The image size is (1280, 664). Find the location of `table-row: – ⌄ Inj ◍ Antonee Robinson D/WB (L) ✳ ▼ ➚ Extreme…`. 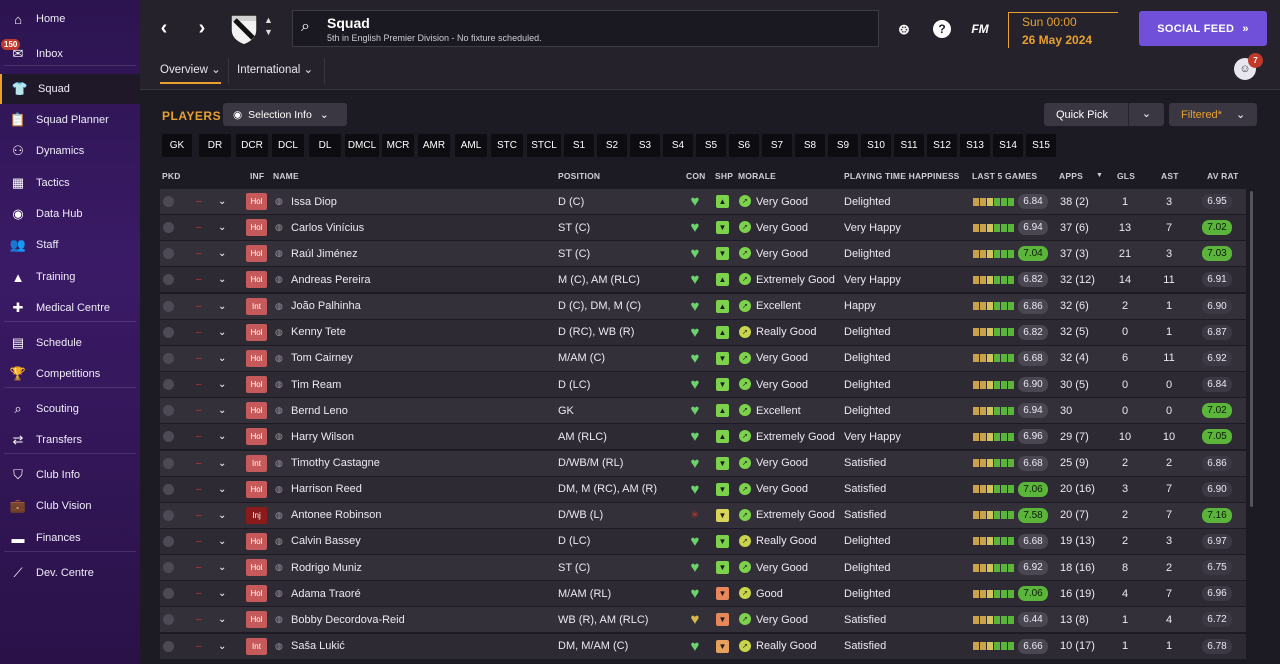

table-row: – ⌄ Inj ◍ Antonee Robinson D/WB (L) ✳ ▼ ➚ Extreme… is located at coordinates (703, 515).